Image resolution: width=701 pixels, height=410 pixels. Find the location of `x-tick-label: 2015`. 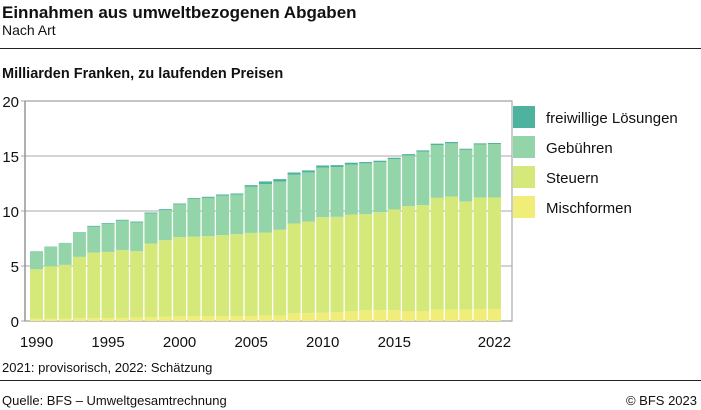

x-tick-label: 2015 is located at coordinates (394, 342).